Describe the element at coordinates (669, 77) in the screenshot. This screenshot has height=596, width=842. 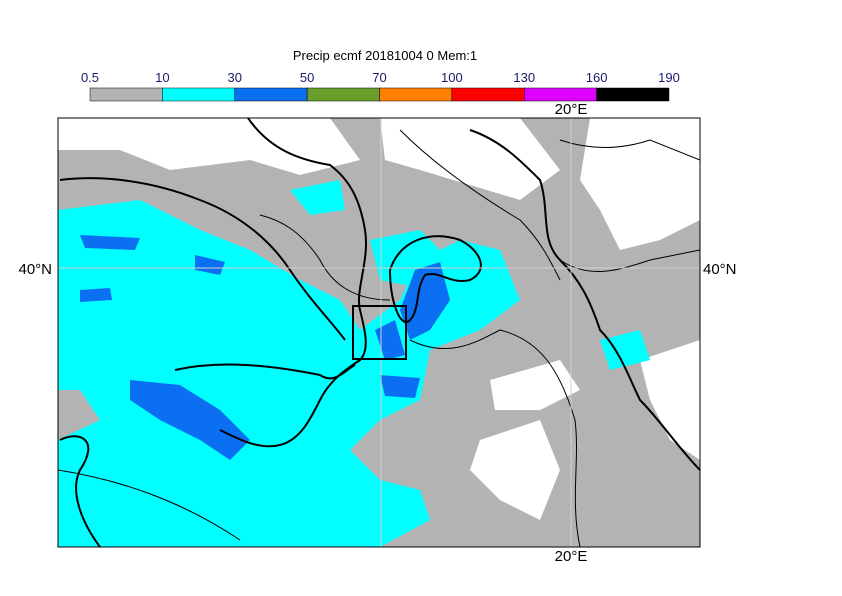
I see `colorbar-label: 190` at that location.